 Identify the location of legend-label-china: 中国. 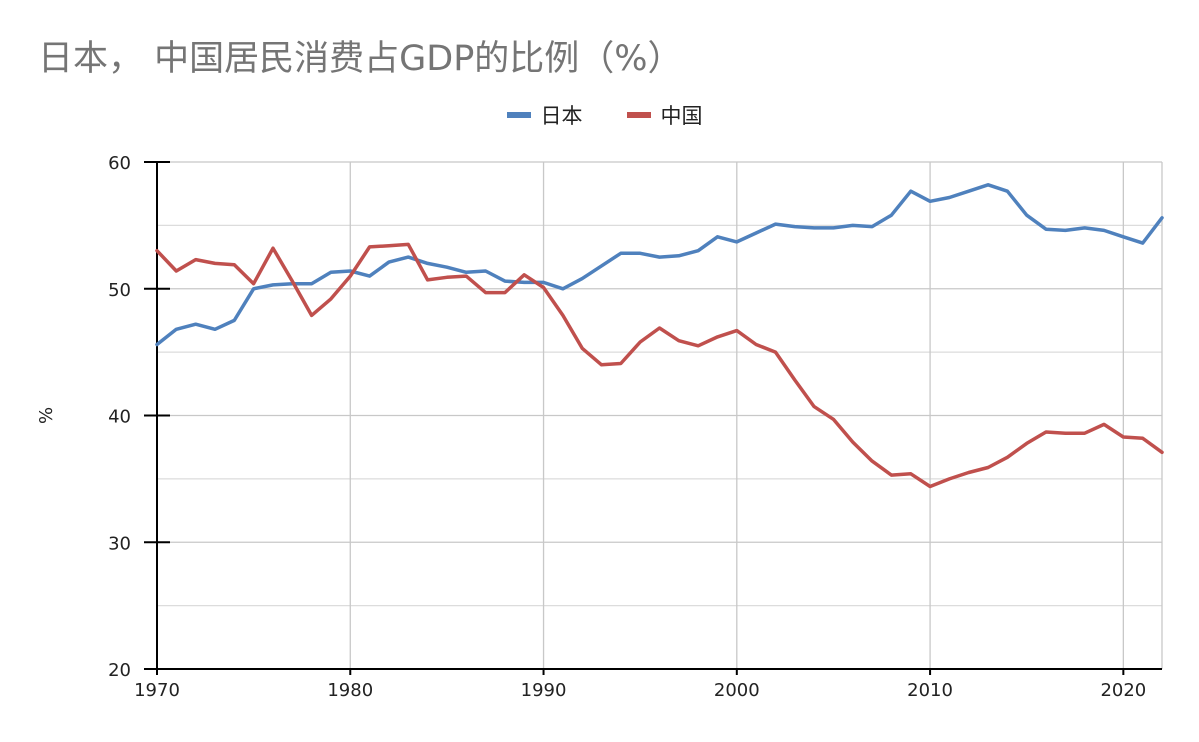
(681, 116).